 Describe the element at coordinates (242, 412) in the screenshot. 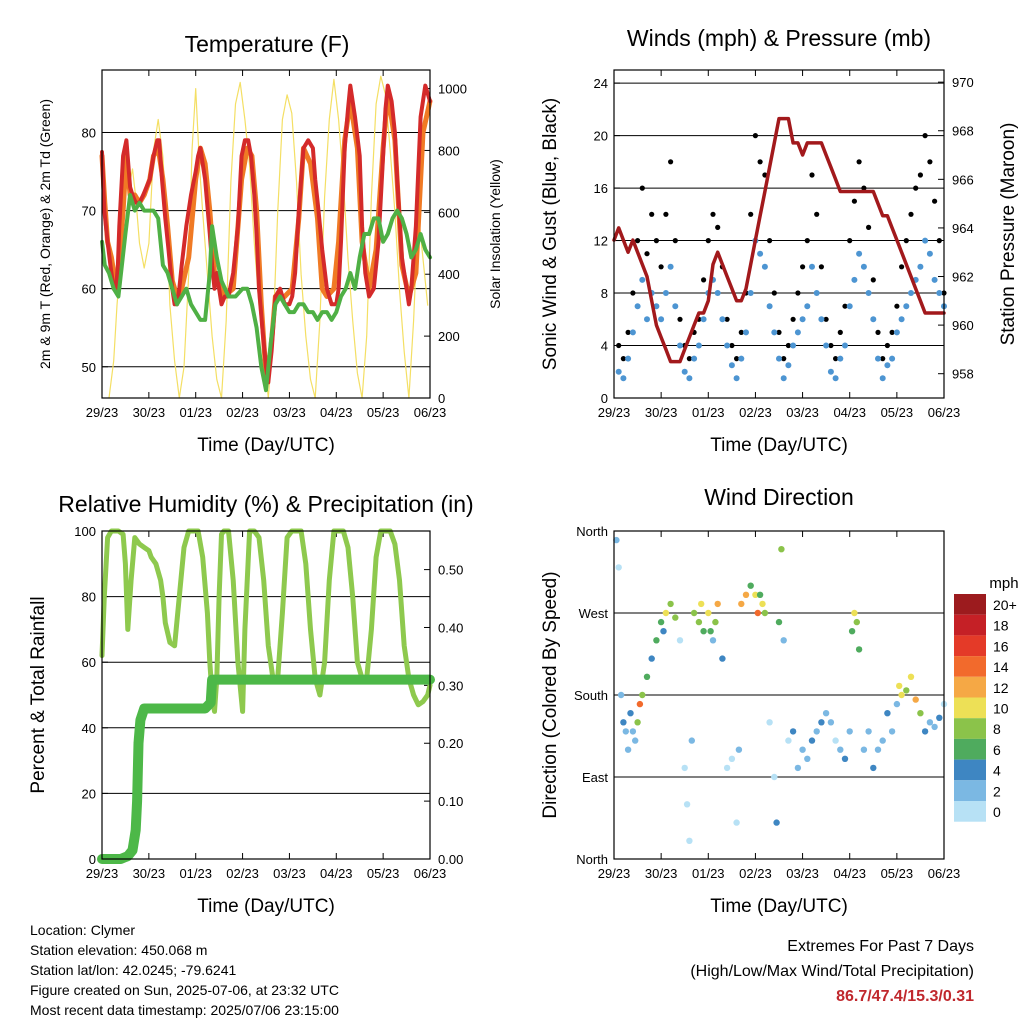

I see `x-tick-label: 02/23` at that location.